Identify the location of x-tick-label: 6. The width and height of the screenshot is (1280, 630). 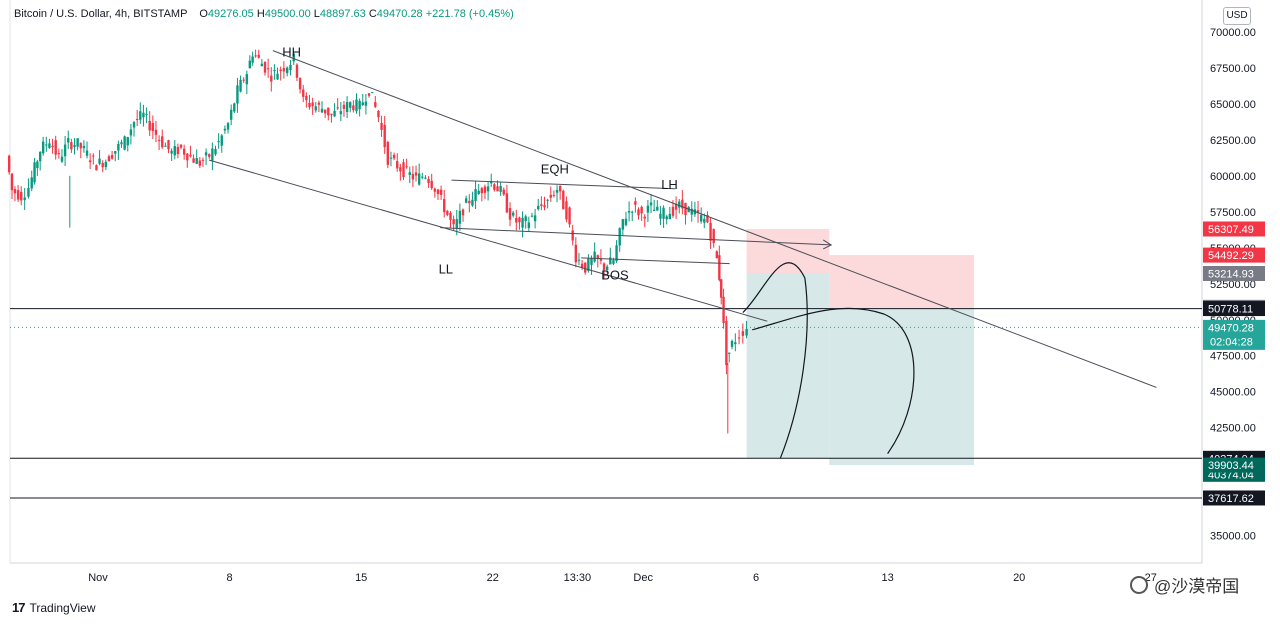
(756, 578).